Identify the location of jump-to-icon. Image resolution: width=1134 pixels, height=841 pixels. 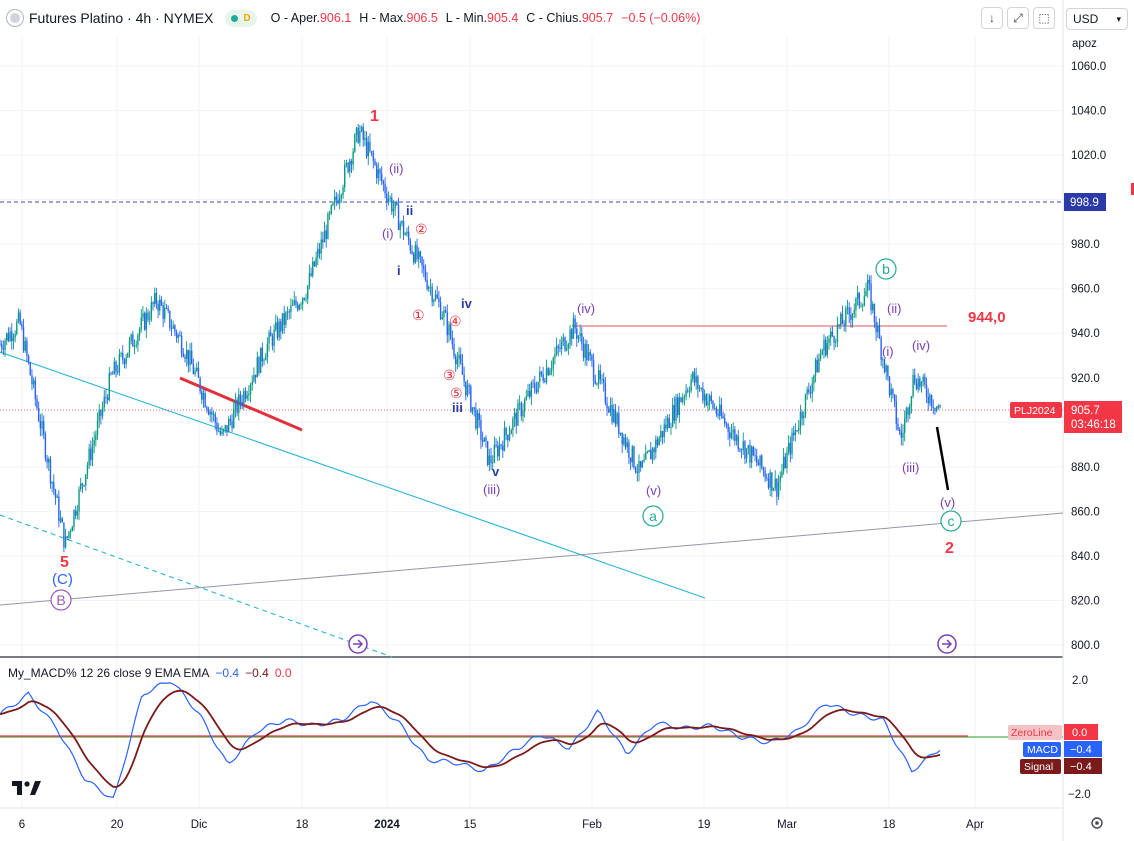
(358, 644).